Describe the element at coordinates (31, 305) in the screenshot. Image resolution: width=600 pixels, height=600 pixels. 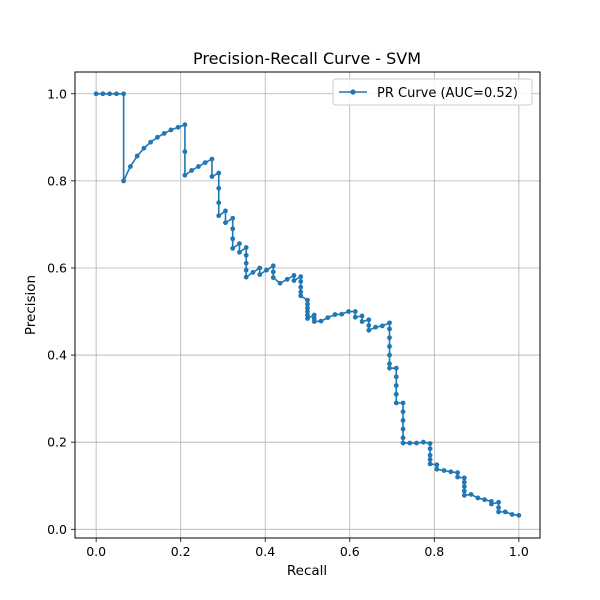
I see `y-axis-label: Precision` at that location.